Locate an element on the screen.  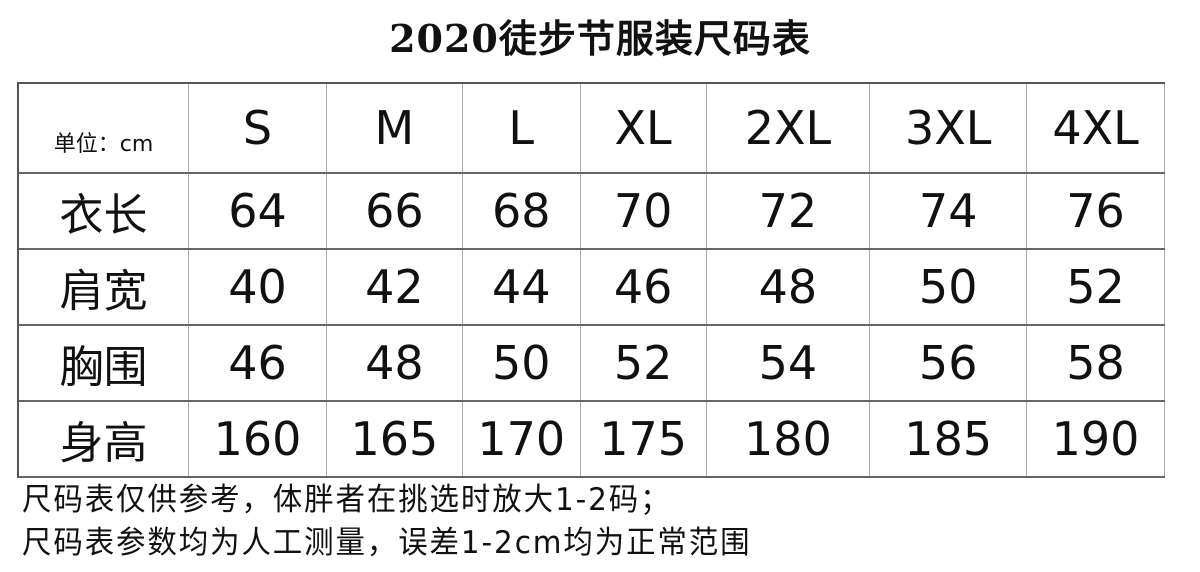
row-label: 肩宽 is located at coordinates (103, 287).